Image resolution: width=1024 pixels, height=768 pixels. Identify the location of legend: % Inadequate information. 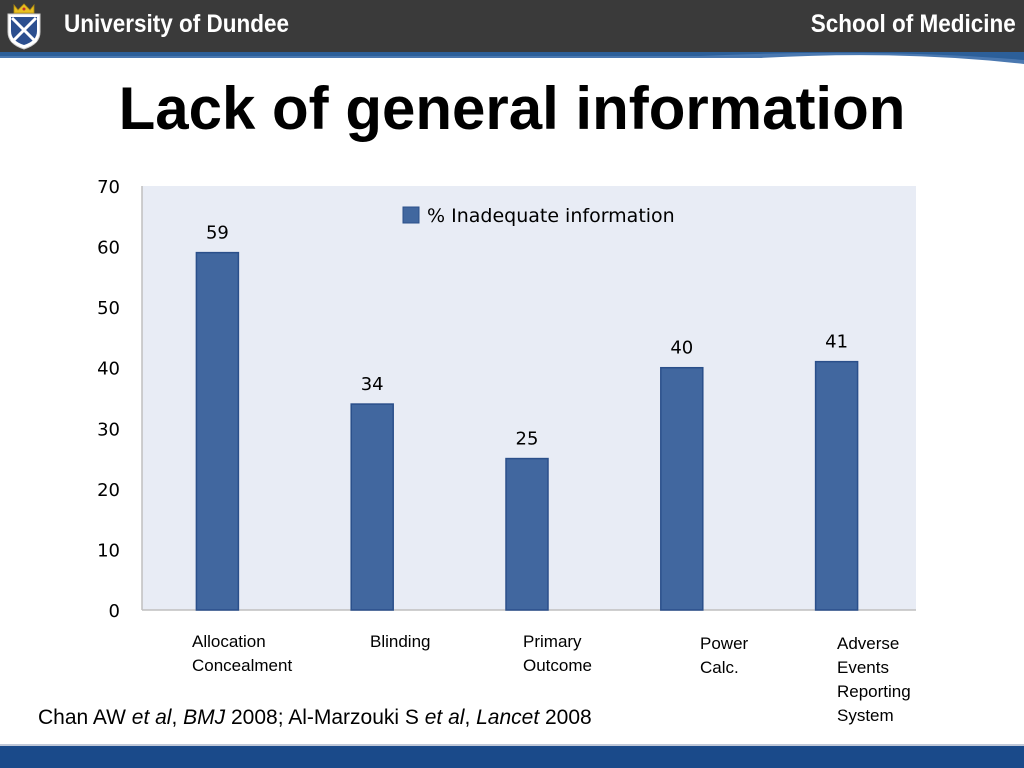
(538, 216).